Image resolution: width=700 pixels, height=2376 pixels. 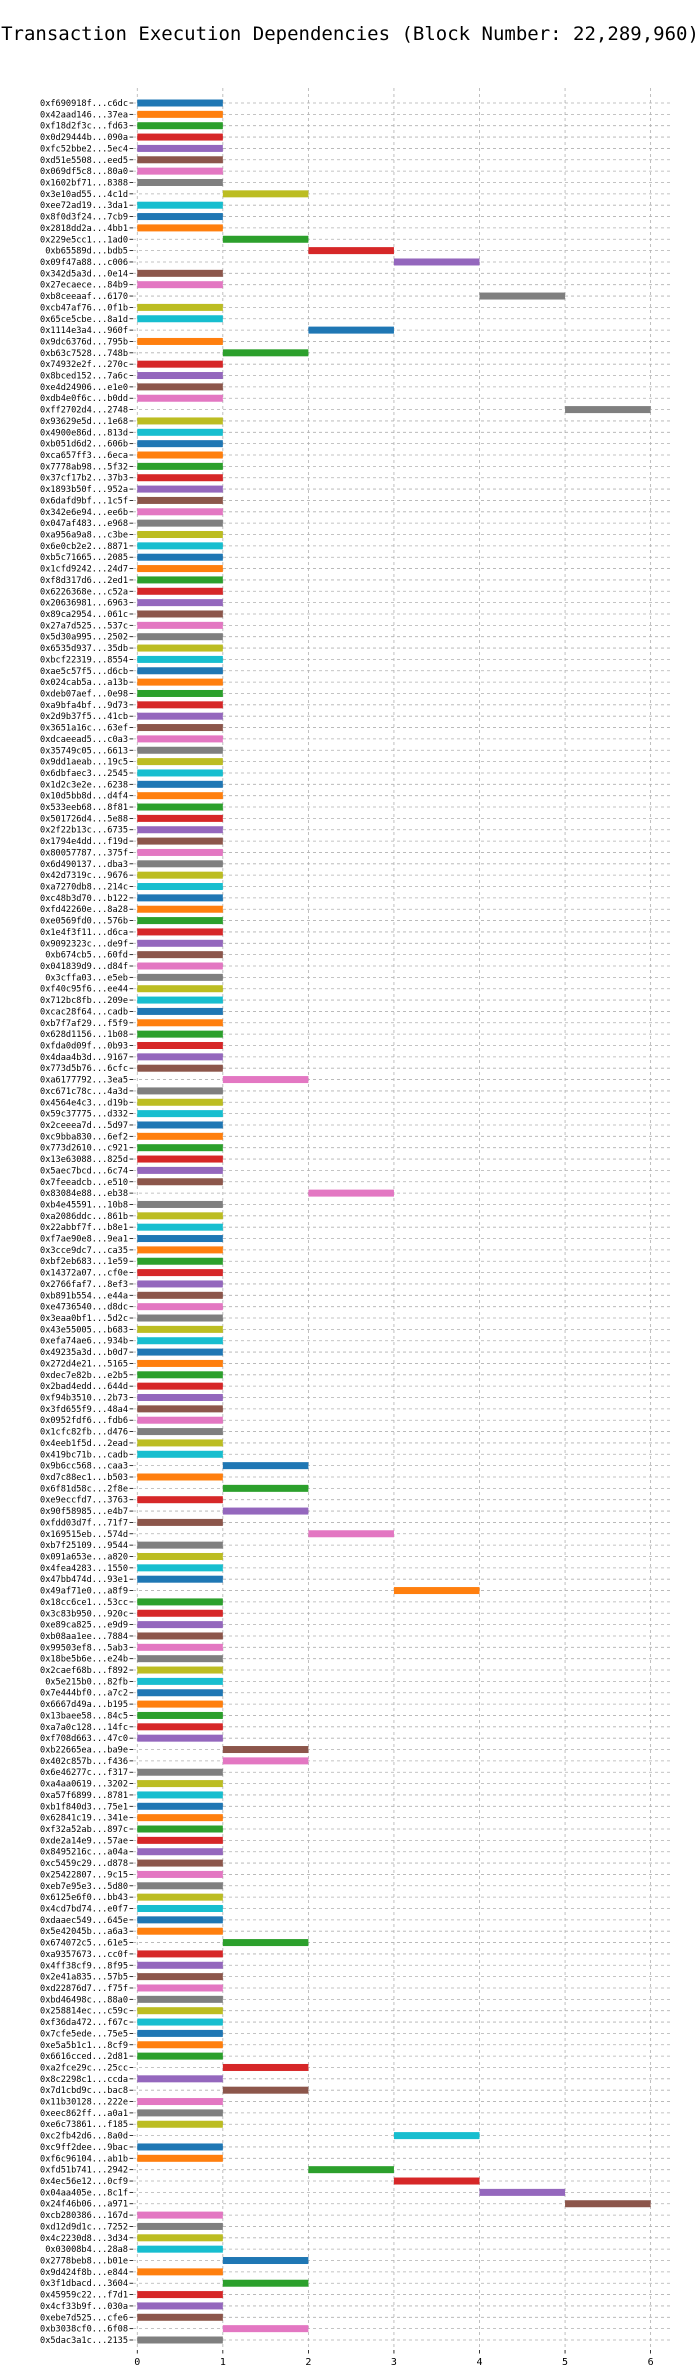 What do you see at coordinates (84, 1535) in the screenshot?
I see `transaction-label: 0x169515eb...574d` at bounding box center [84, 1535].